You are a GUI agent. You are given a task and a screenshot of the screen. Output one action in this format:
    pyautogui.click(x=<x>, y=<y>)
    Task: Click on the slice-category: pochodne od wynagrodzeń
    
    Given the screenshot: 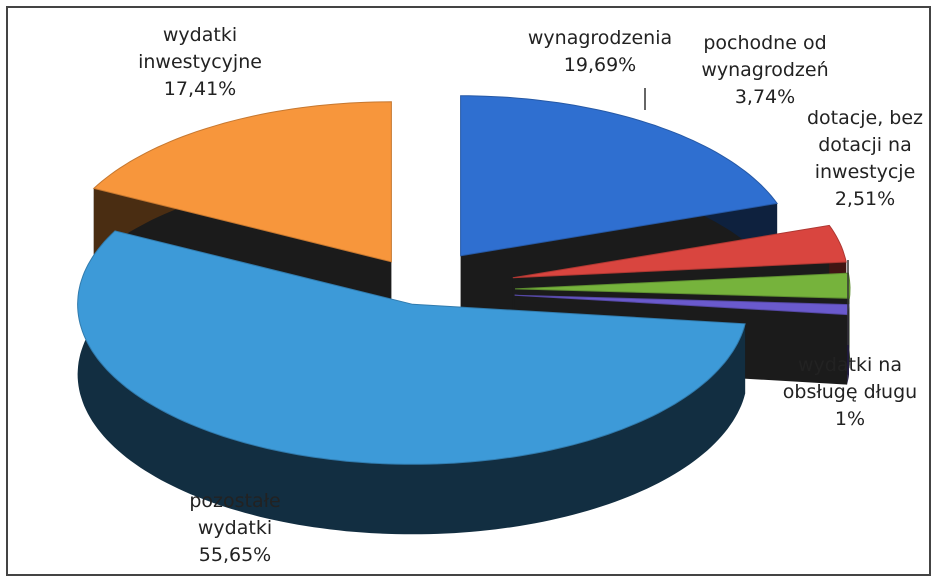 What is the action you would take?
    pyautogui.click(x=765, y=56)
    